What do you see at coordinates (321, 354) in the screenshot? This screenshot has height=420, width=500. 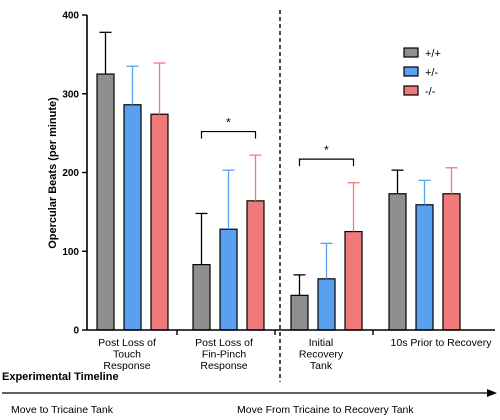 I see `category-label: Initial Recovery Tank` at bounding box center [321, 354].